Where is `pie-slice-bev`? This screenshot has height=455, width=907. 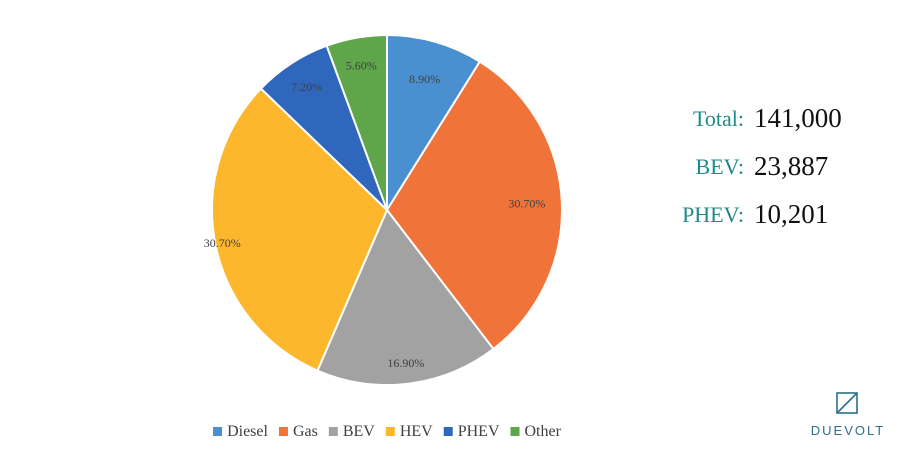 pie-slice-bev is located at coordinates (405, 297).